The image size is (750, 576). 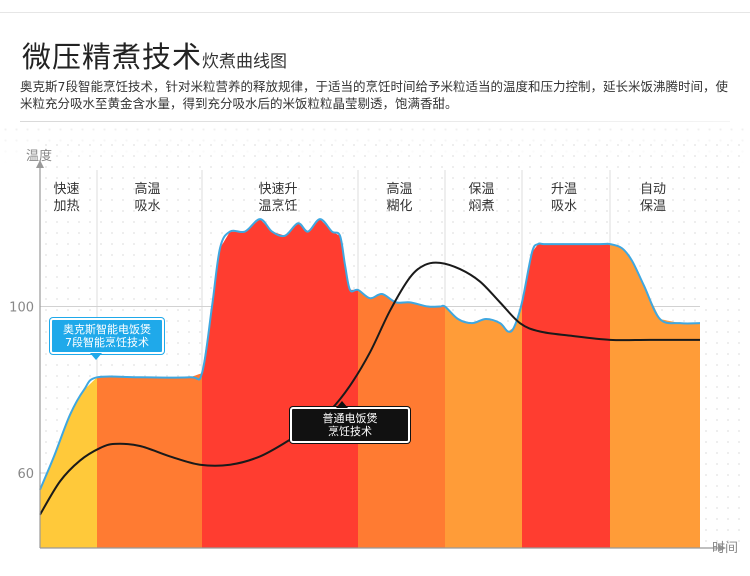 I want to click on x-axis-label: 时间, so click(x=725, y=548).